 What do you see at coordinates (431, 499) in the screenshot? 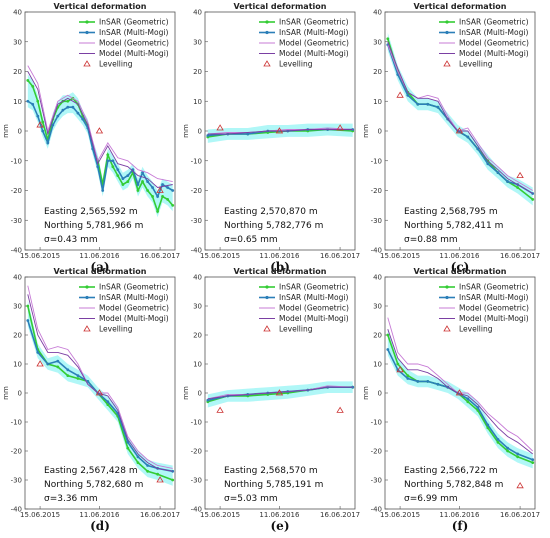
I see `annotation-line: σ=6.99 mm` at bounding box center [431, 499].